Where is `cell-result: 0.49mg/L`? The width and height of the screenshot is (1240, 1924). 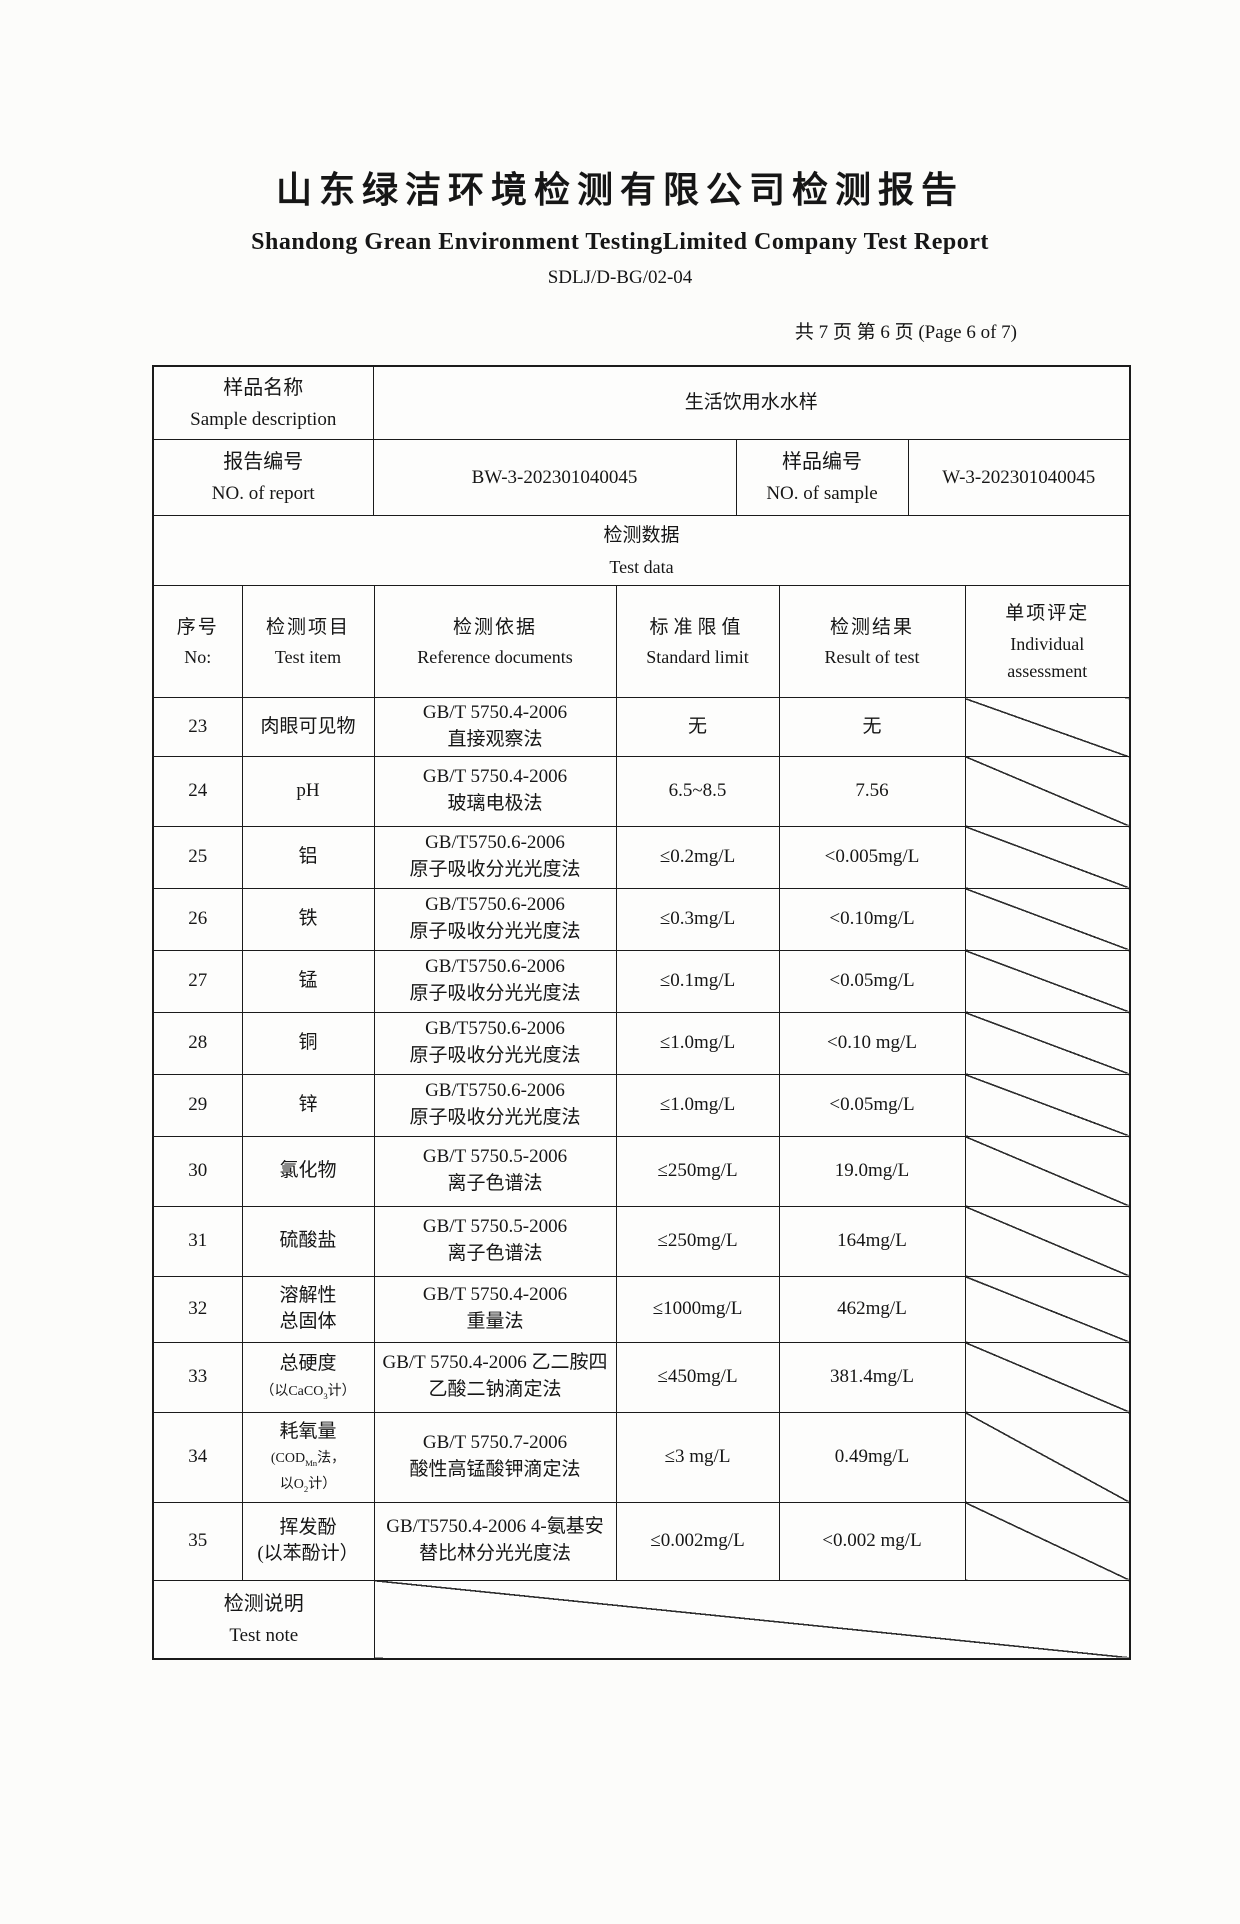
cell-result: 0.49mg/L is located at coordinates (872, 1457).